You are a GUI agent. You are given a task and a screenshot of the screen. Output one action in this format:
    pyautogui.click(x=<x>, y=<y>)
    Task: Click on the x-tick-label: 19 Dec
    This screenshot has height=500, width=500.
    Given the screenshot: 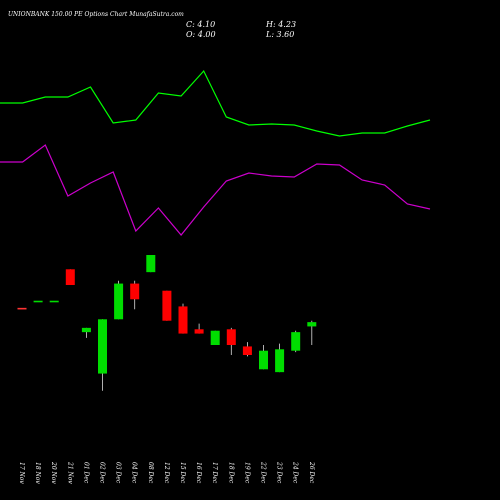 What is the action you would take?
    pyautogui.click(x=246, y=473)
    